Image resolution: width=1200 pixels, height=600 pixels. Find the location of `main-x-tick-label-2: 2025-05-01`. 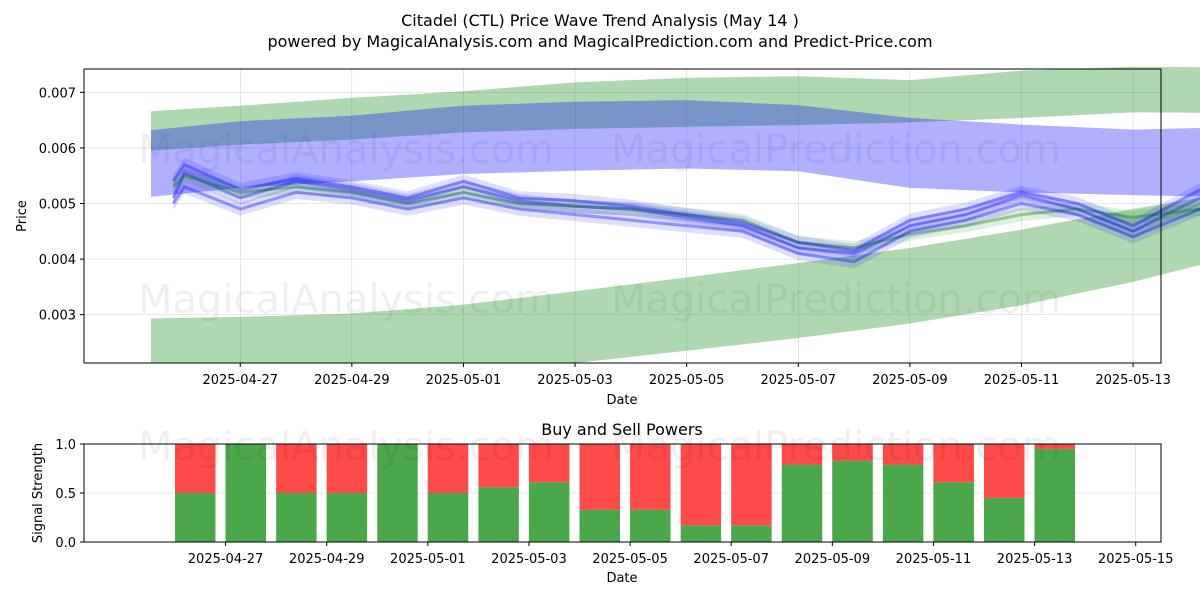

main-x-tick-label-2: 2025-05-01 is located at coordinates (464, 380).